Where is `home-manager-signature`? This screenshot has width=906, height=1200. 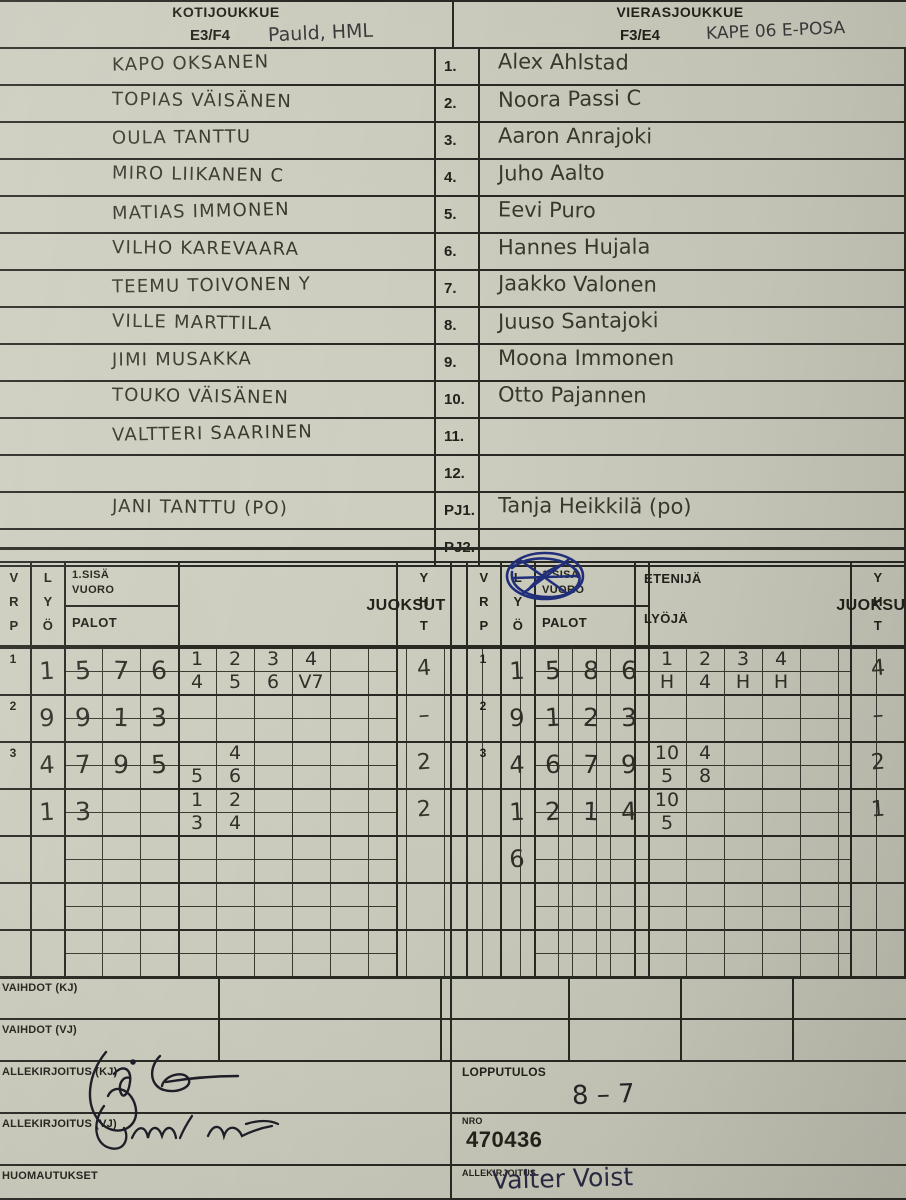
home-manager-signature is located at coordinates (193, 1093).